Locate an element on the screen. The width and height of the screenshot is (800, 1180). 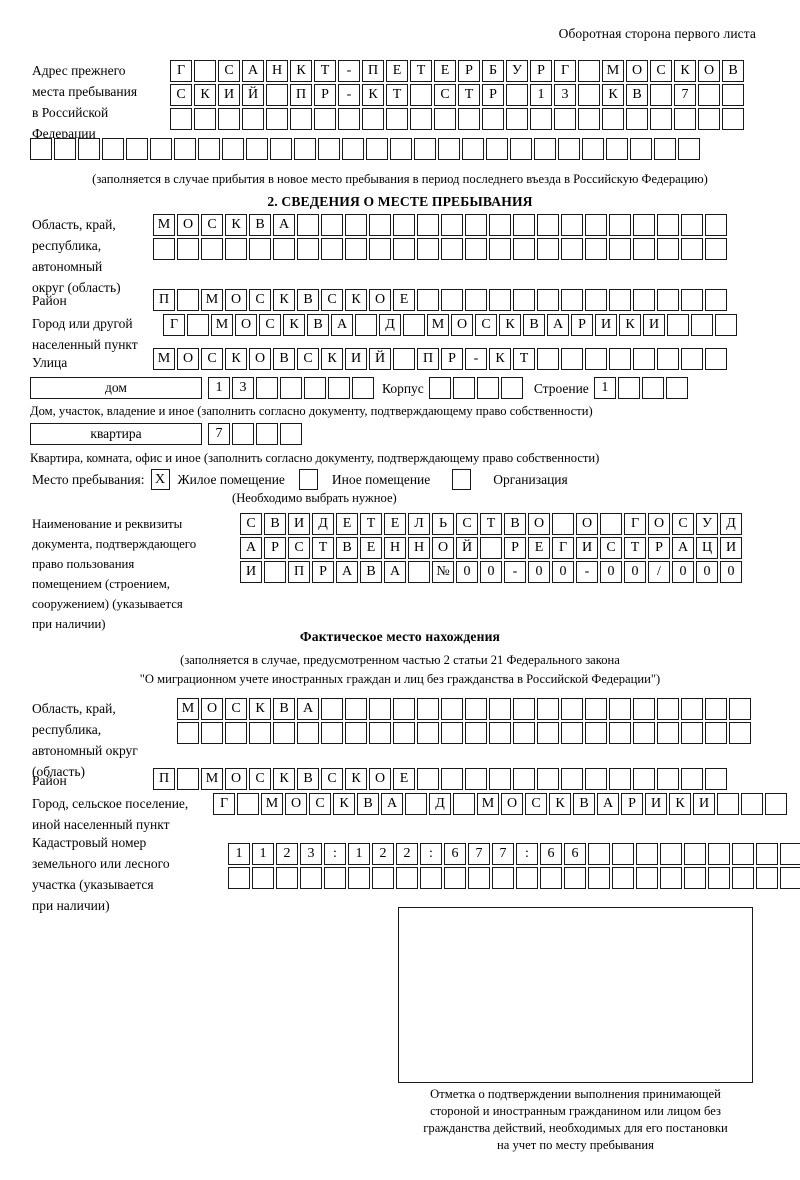
flat-row: квартира 7 is located at coordinates (166, 434).